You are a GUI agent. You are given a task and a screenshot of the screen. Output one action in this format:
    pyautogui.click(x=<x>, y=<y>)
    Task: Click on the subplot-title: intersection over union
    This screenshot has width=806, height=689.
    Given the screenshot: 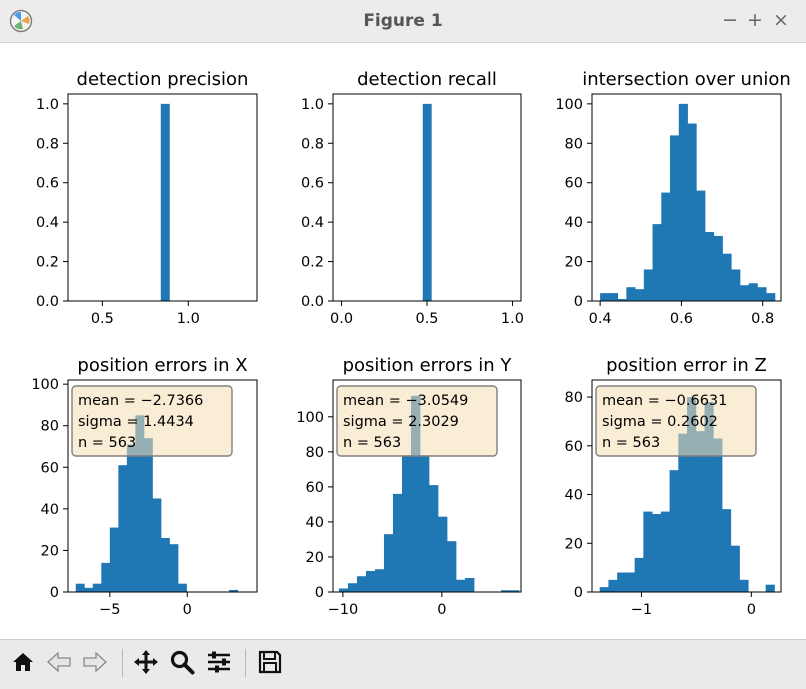 What is the action you would take?
    pyautogui.click(x=686, y=79)
    